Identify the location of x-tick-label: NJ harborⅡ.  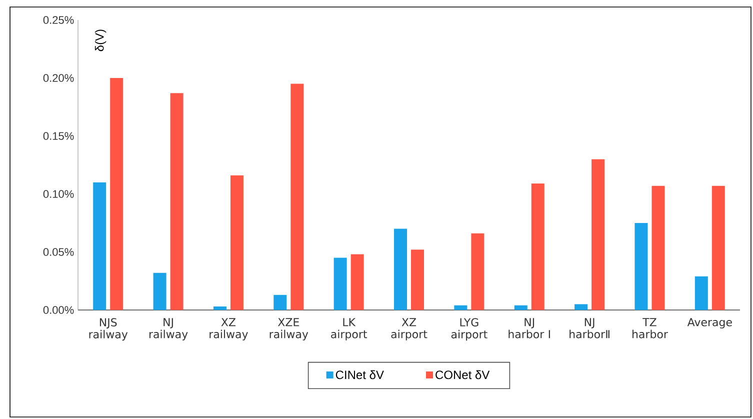
(590, 328).